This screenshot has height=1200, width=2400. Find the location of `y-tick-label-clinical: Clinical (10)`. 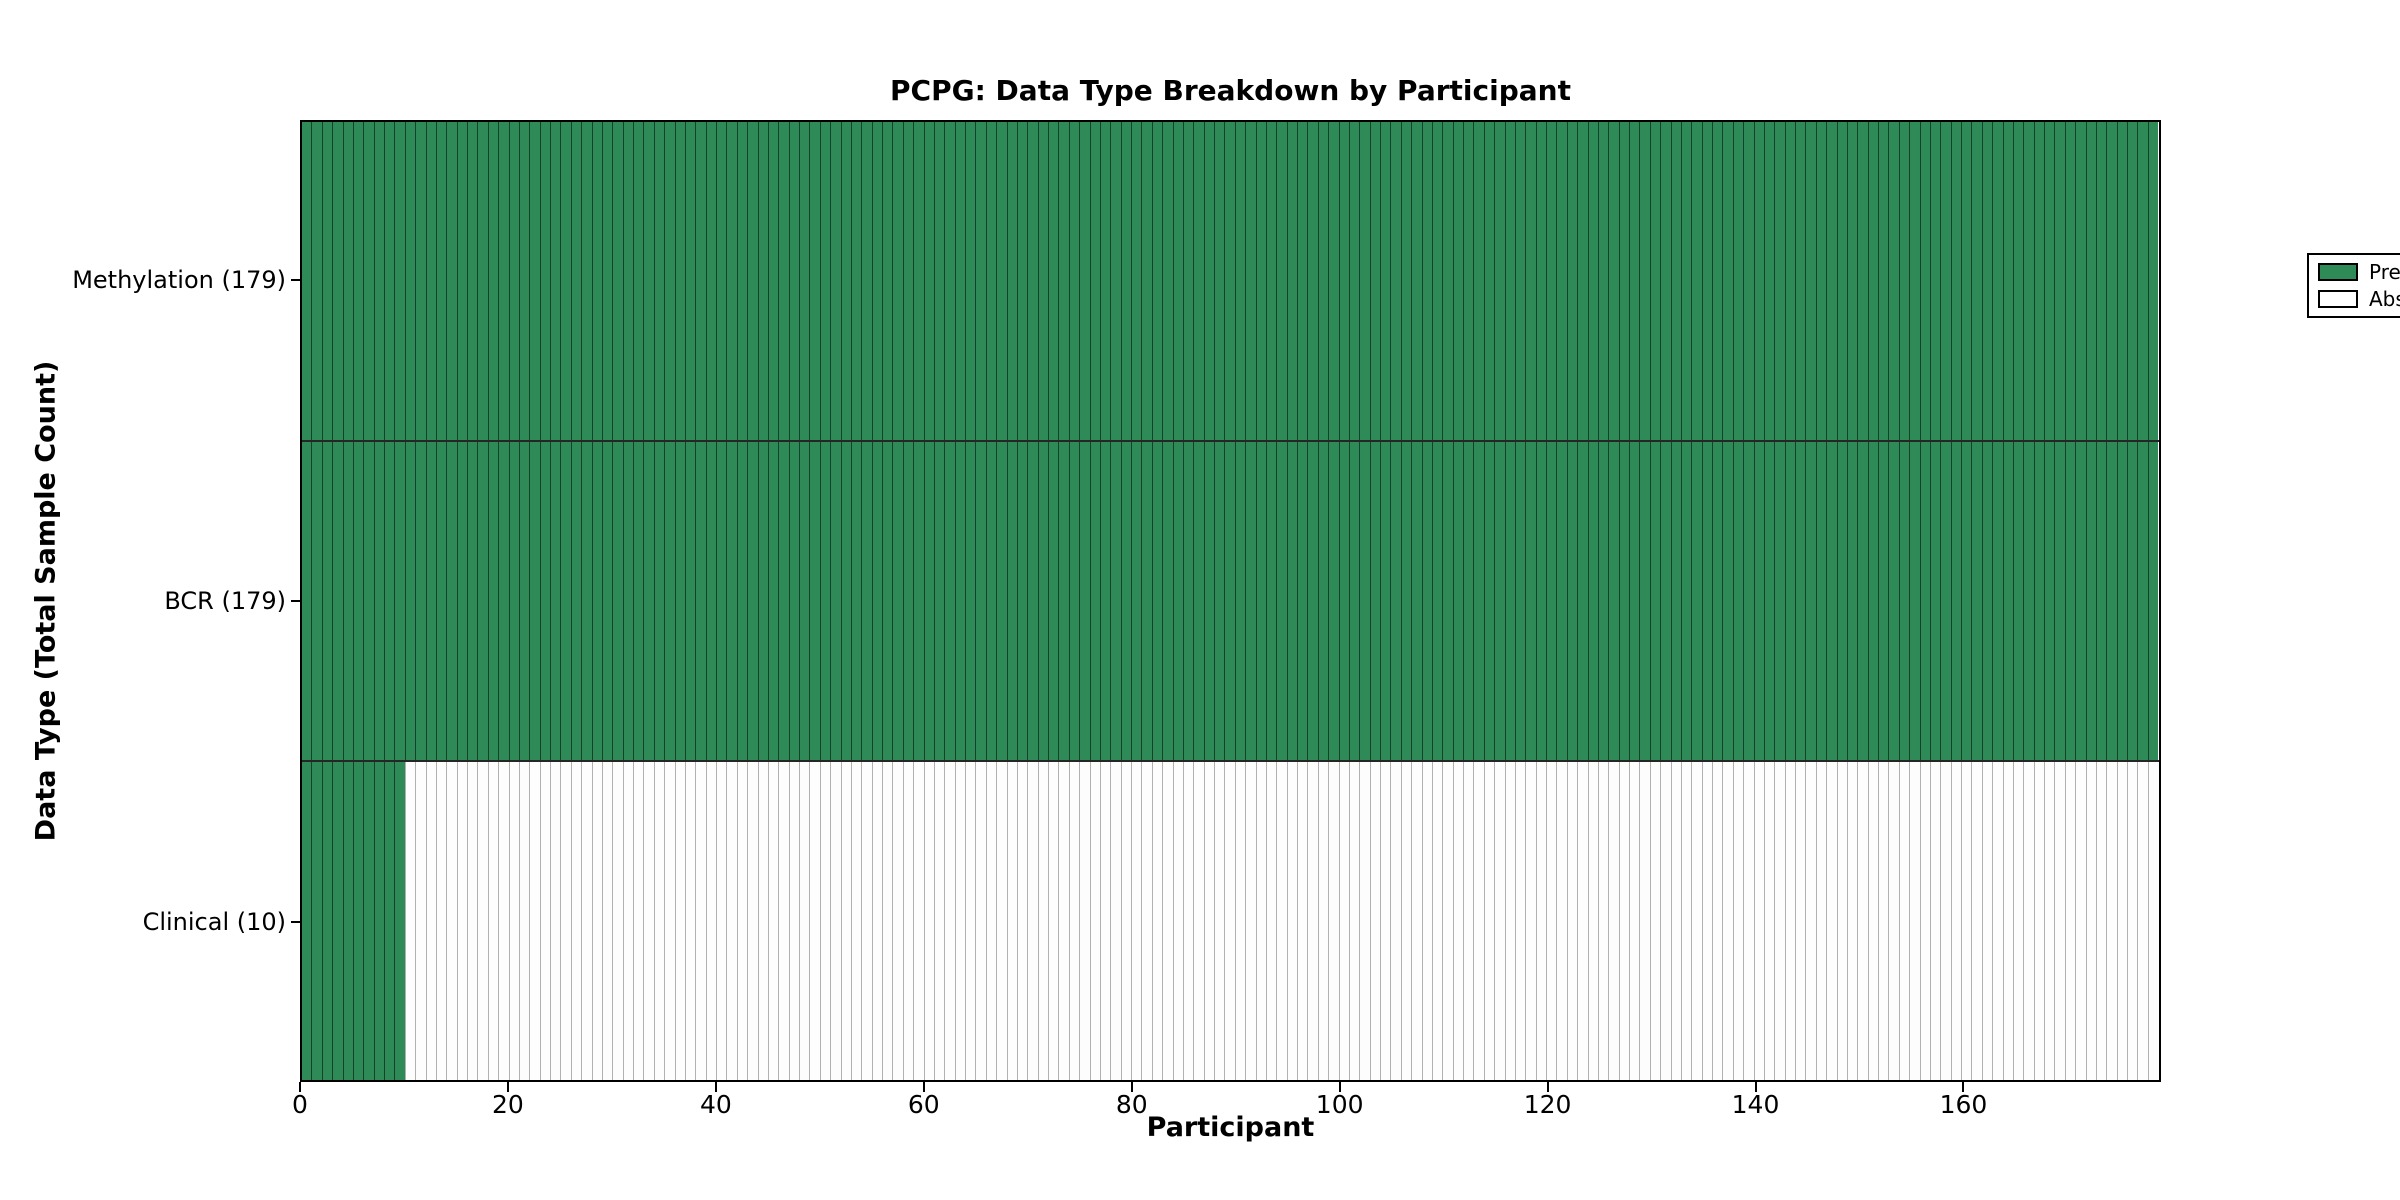

y-tick-label-clinical: Clinical (10) is located at coordinates (214, 921).